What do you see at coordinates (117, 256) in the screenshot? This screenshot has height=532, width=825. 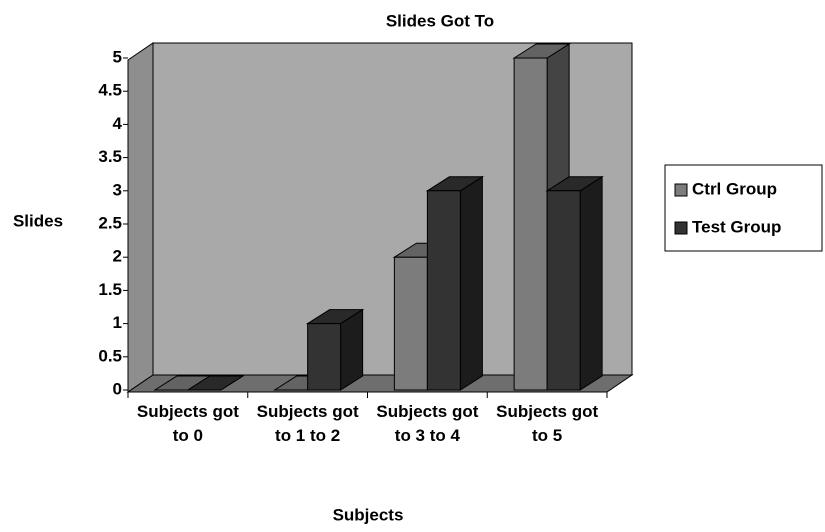 I see `y-tick-label: 2` at bounding box center [117, 256].